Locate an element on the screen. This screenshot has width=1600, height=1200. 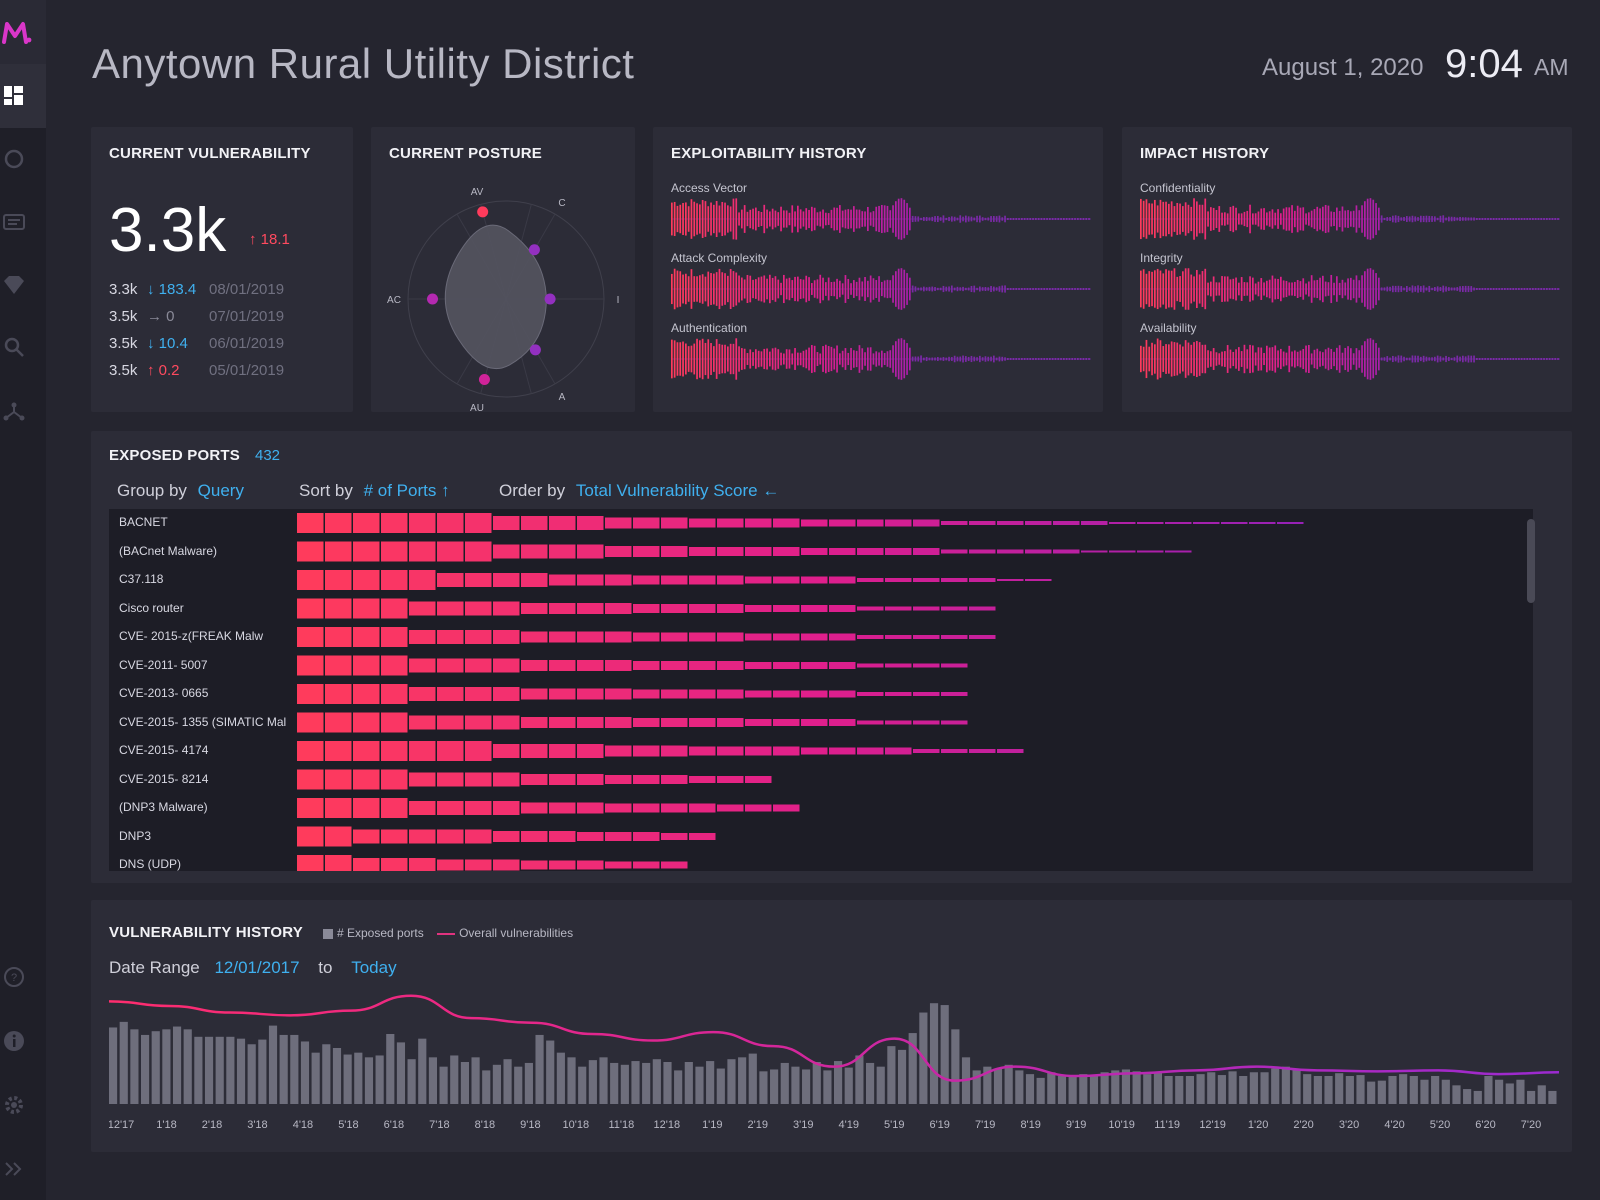
port-row-label: DNS (UDP) is located at coordinates (150, 864).